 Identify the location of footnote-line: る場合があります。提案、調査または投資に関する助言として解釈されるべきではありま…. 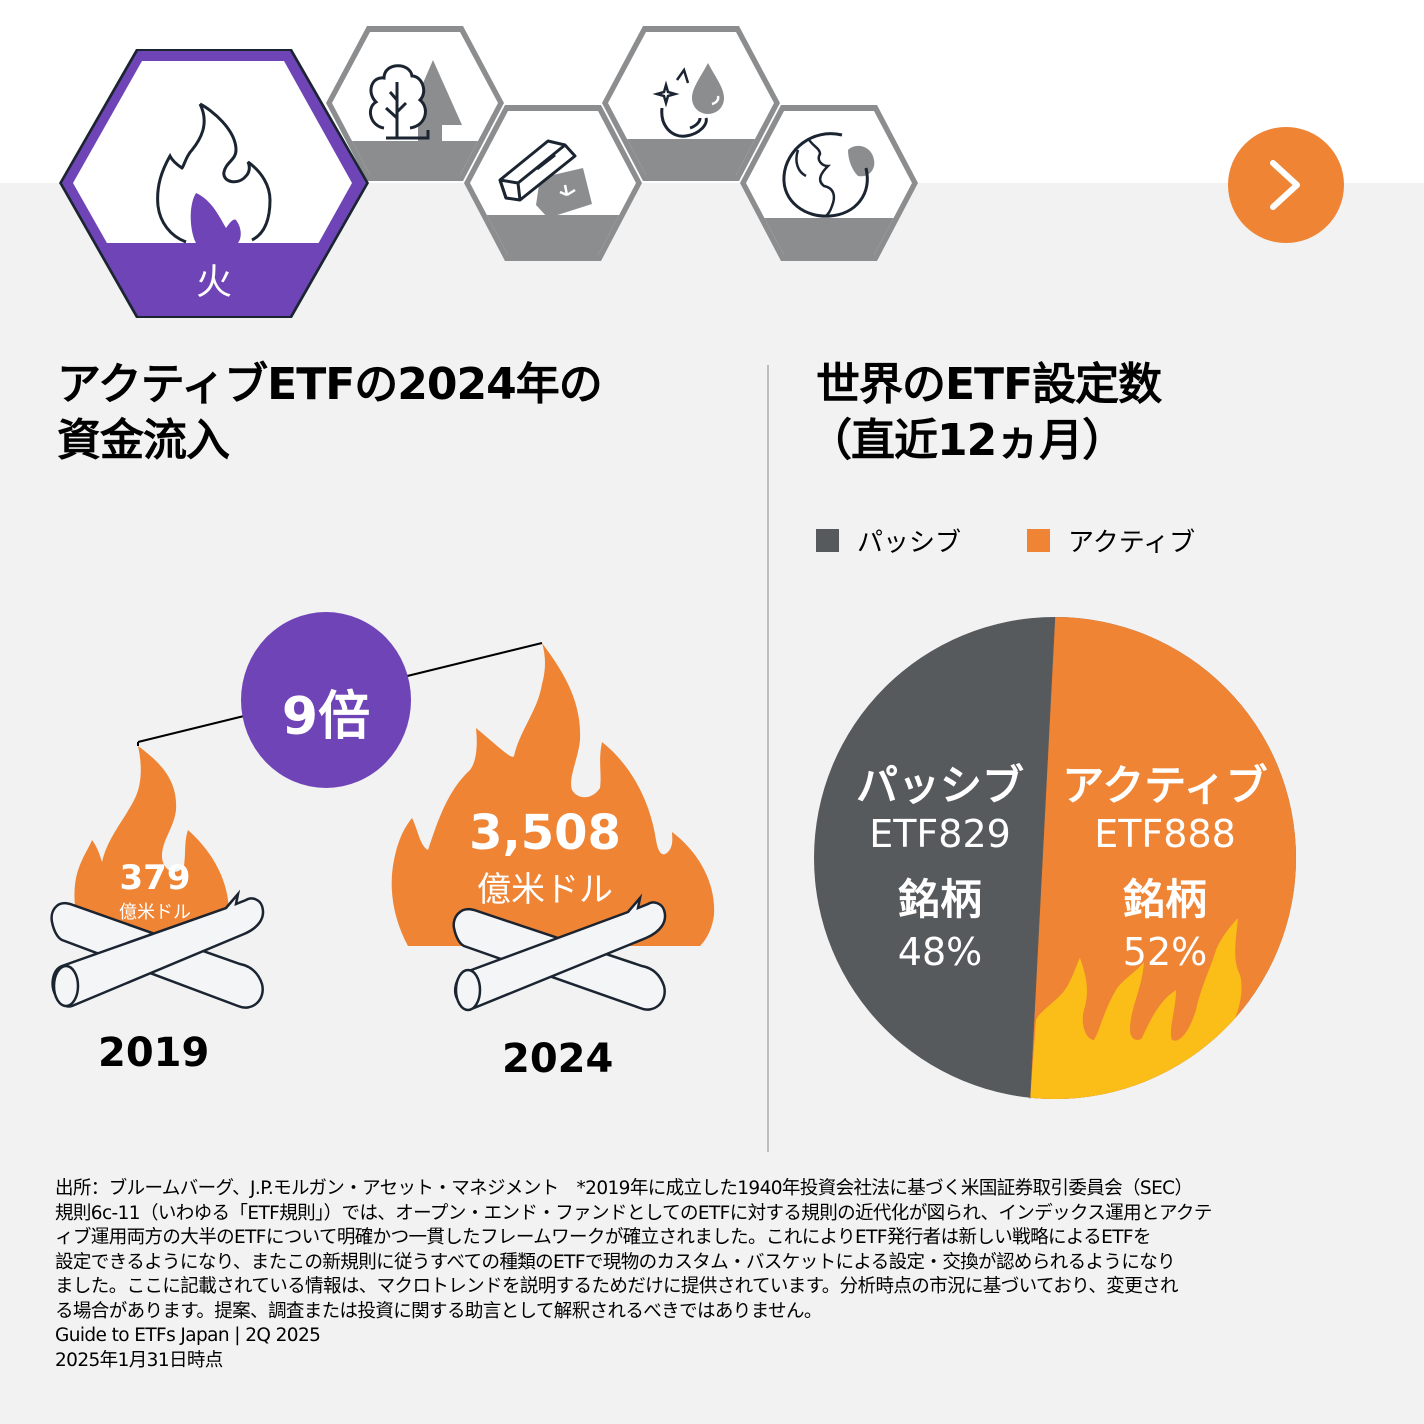
(438, 1311).